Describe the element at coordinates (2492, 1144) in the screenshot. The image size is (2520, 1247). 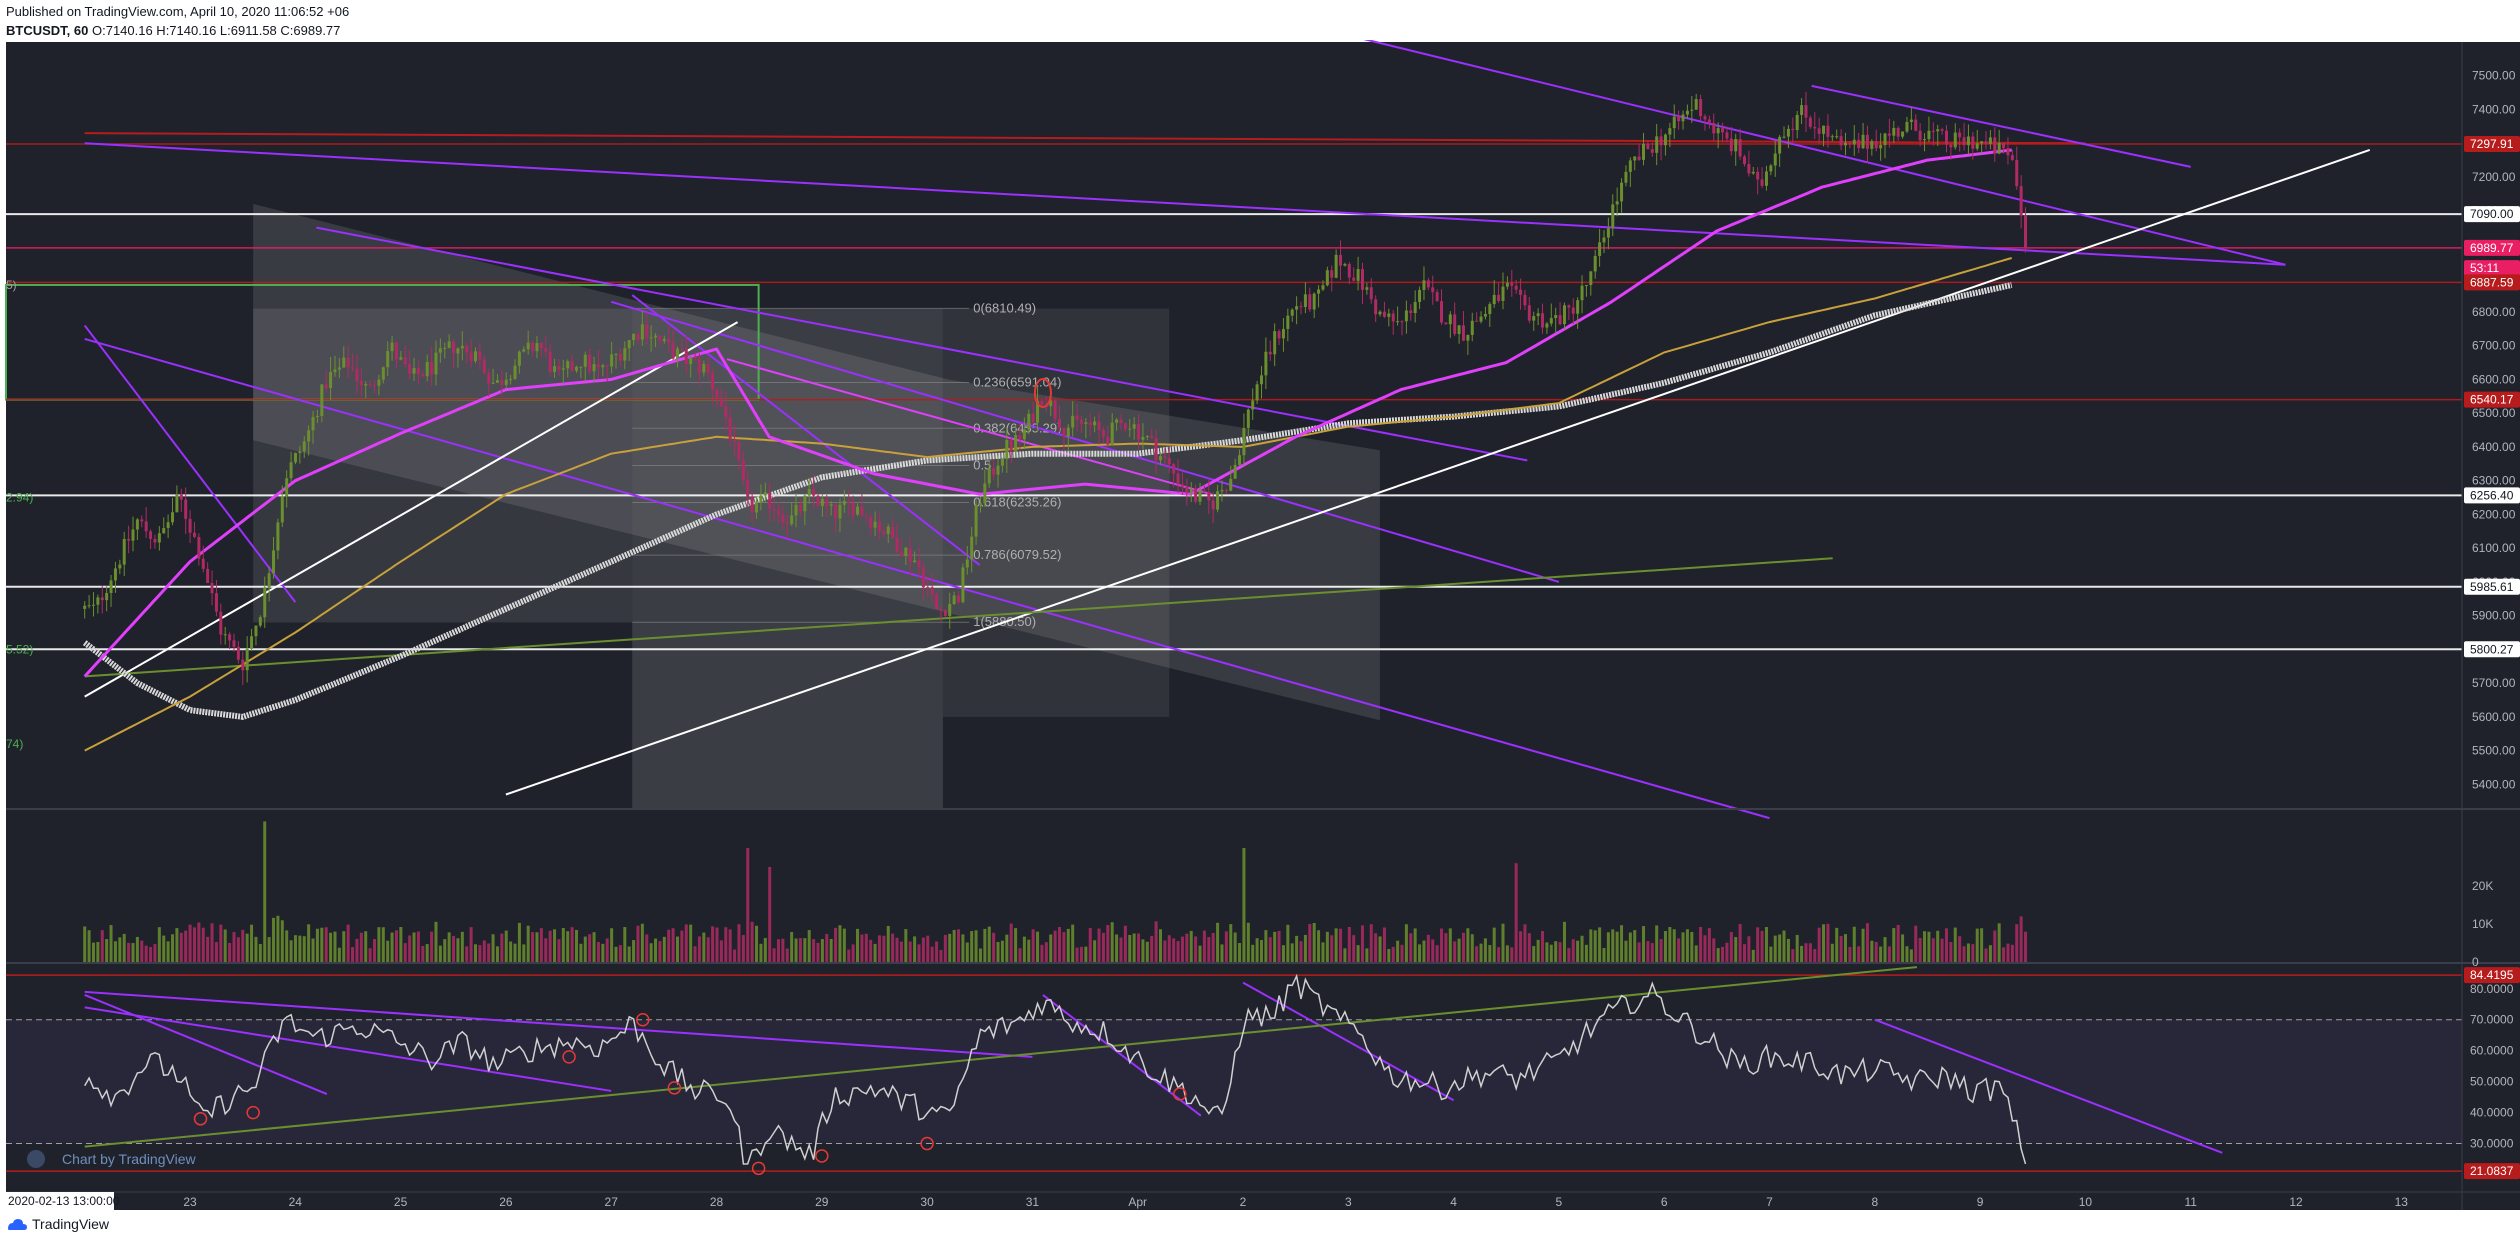
I see `rsi-axis-tick: 30.0000` at that location.